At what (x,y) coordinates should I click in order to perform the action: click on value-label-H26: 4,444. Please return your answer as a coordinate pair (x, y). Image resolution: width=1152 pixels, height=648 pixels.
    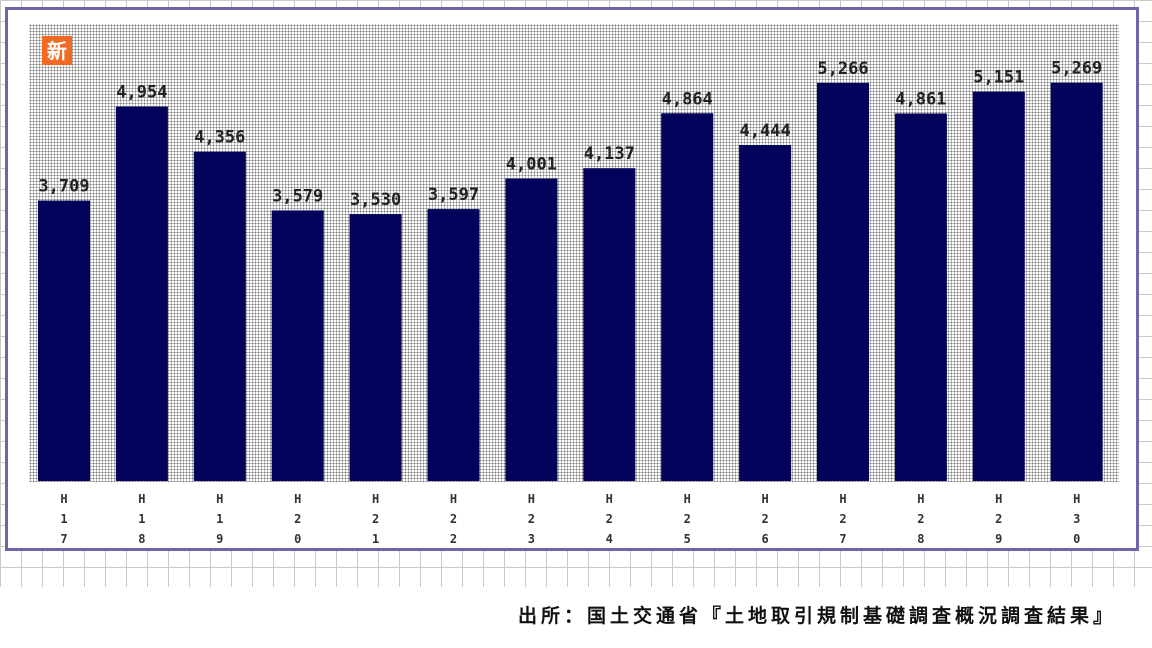
    Looking at the image, I should click on (765, 131).